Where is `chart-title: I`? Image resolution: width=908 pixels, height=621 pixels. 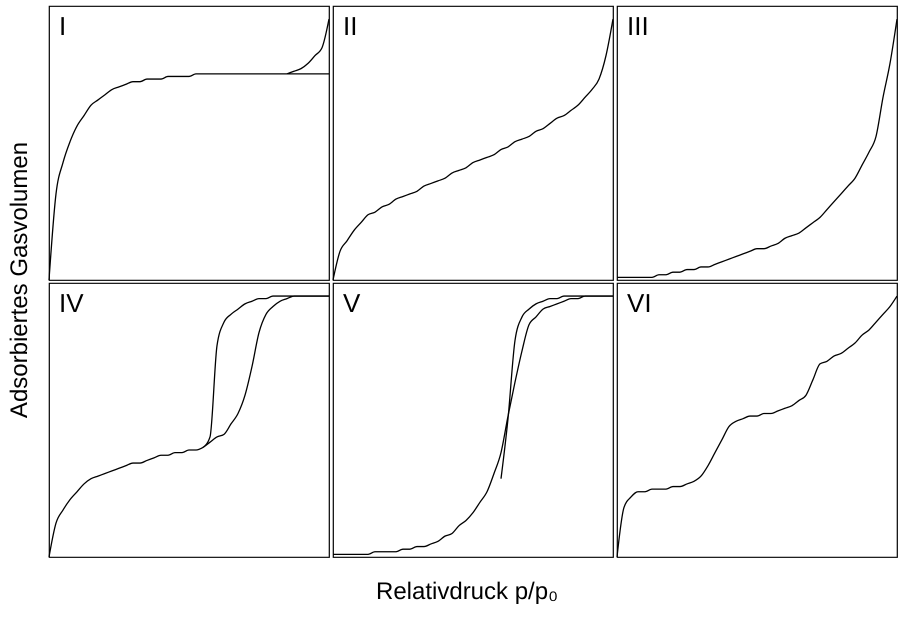 chart-title: I is located at coordinates (62, 26).